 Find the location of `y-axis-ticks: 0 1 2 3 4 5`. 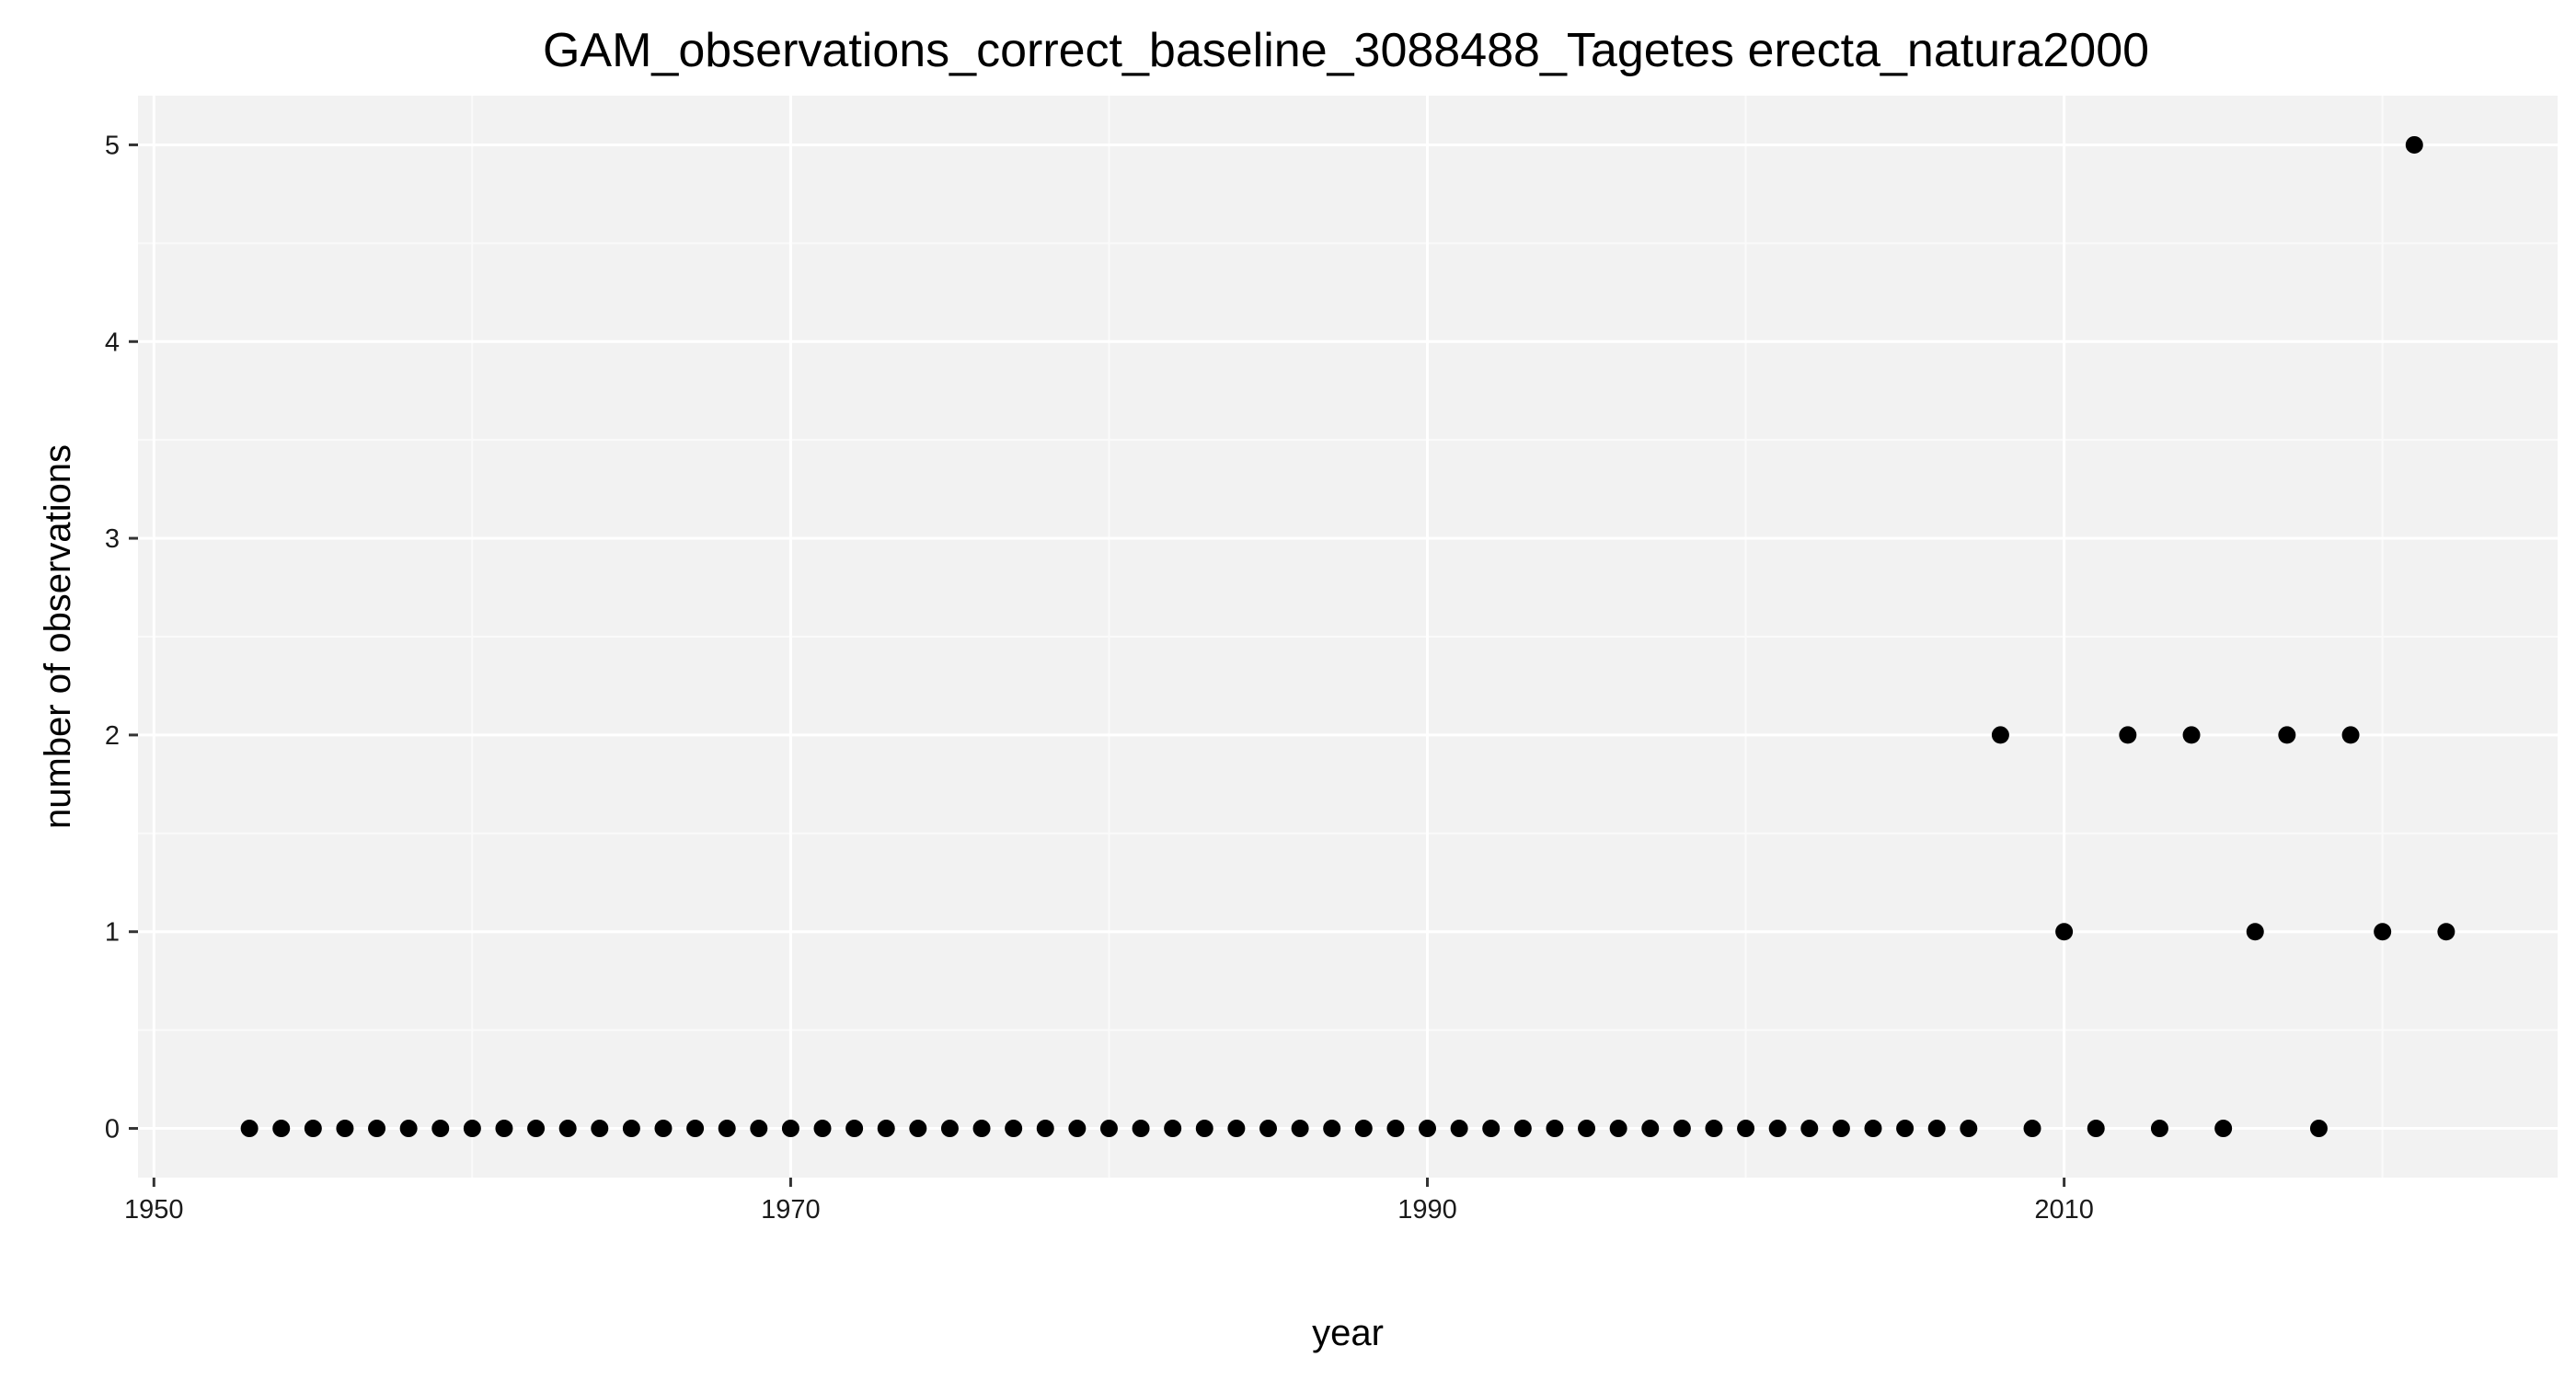

y-axis-ticks: 0 1 2 3 4 5 is located at coordinates (121, 637).